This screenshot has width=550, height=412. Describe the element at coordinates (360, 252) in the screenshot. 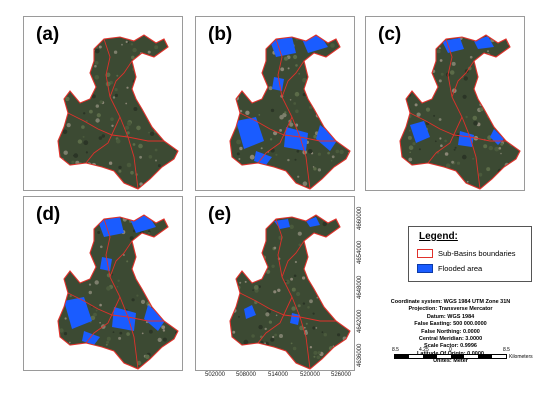

I see `y-tick-label: 4654000` at that location.